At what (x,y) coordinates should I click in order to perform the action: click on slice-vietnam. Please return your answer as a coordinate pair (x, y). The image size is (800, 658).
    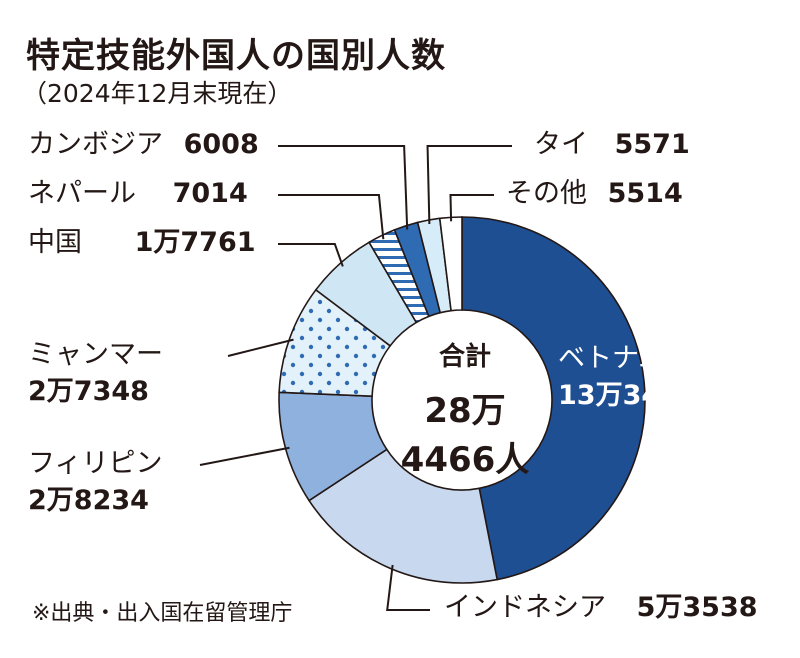
    Looking at the image, I should click on (553, 398).